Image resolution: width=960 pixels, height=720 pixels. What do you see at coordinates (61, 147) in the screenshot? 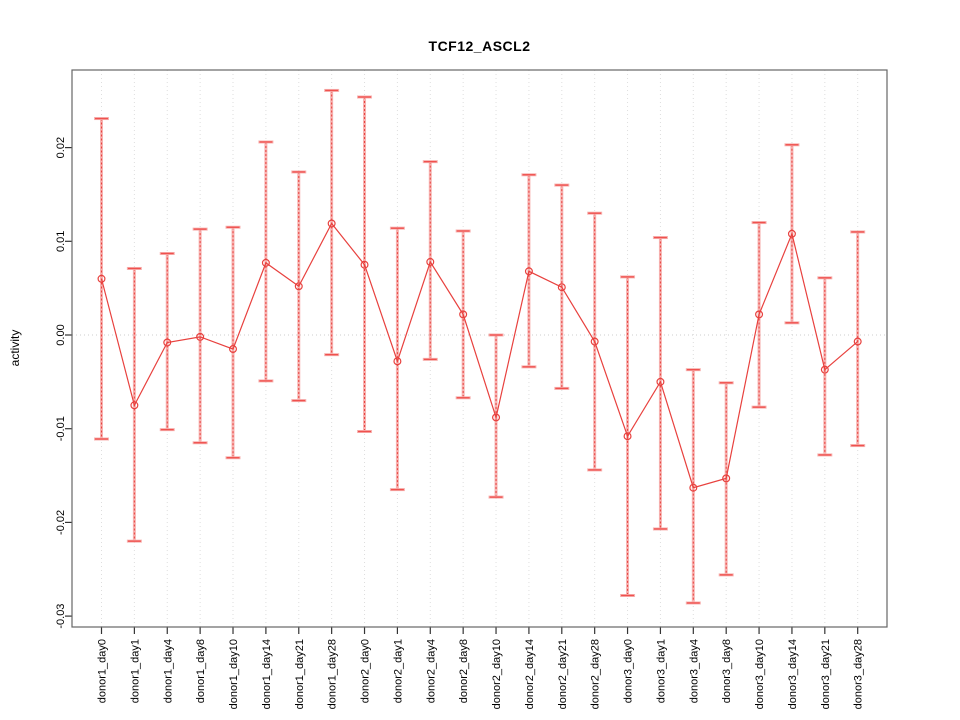
I see `y-tick-label: 0.02` at bounding box center [61, 147].